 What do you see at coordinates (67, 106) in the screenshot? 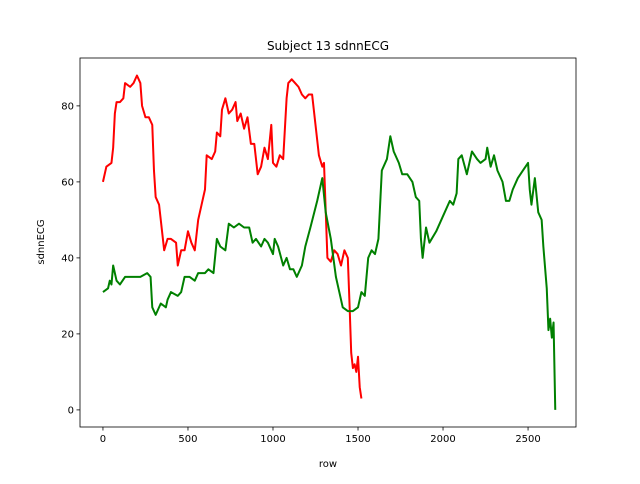
I see `y-tick-label: 80` at bounding box center [67, 106].